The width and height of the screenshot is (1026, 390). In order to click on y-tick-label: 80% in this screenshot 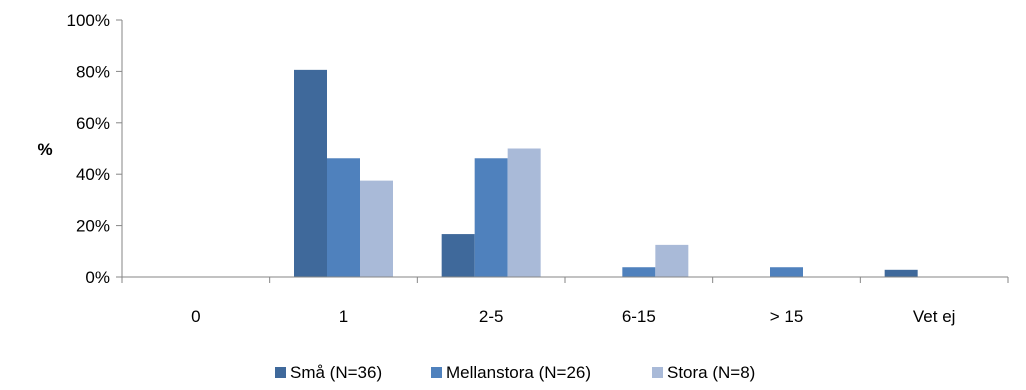, I will do `click(93, 71)`.